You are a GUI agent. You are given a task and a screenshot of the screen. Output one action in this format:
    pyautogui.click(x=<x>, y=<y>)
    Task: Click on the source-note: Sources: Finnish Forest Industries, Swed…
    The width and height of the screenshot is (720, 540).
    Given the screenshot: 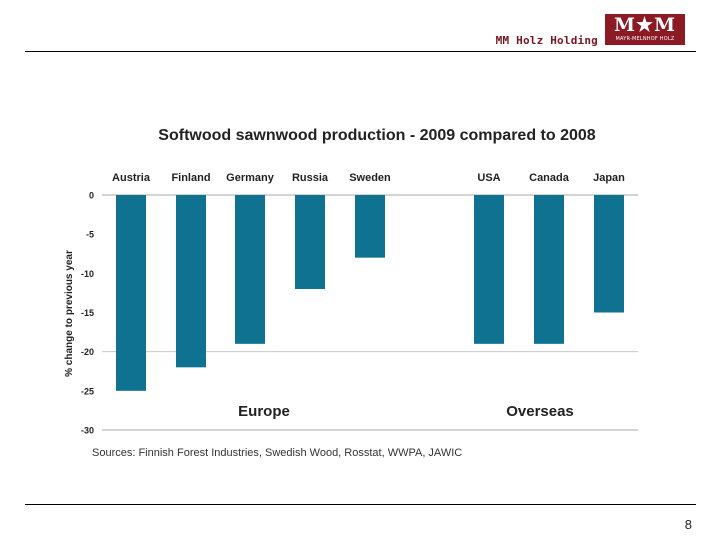 What is the action you would take?
    pyautogui.click(x=277, y=453)
    